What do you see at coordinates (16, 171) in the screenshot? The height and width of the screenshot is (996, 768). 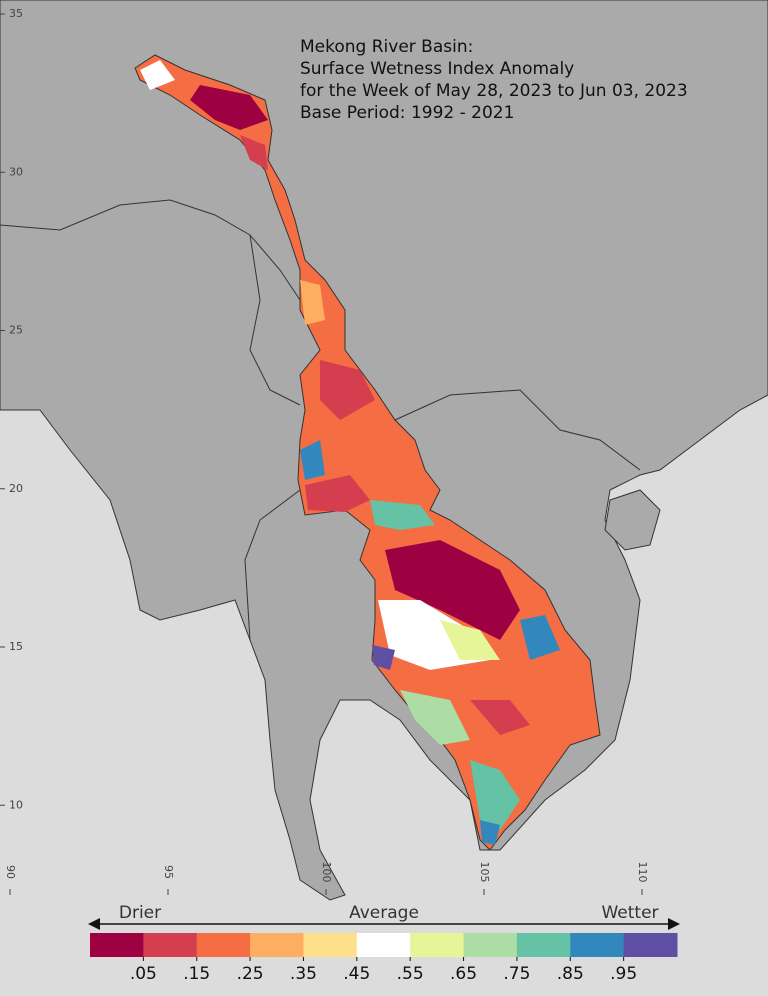 I see `lat-tick-label: 30` at bounding box center [16, 171].